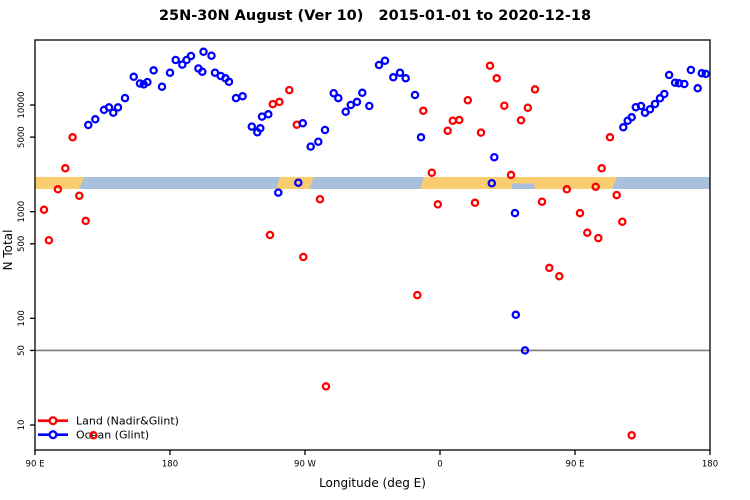 The width and height of the screenshot is (750, 500). Describe the element at coordinates (22, 244) in the screenshot. I see `y-tick-label: 500` at that location.